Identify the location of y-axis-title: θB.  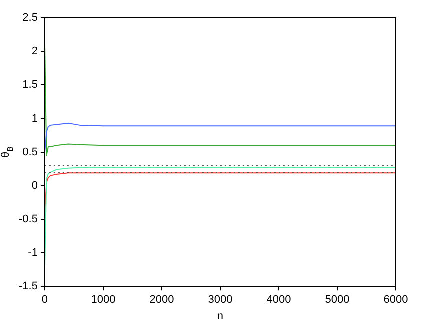
(7, 152).